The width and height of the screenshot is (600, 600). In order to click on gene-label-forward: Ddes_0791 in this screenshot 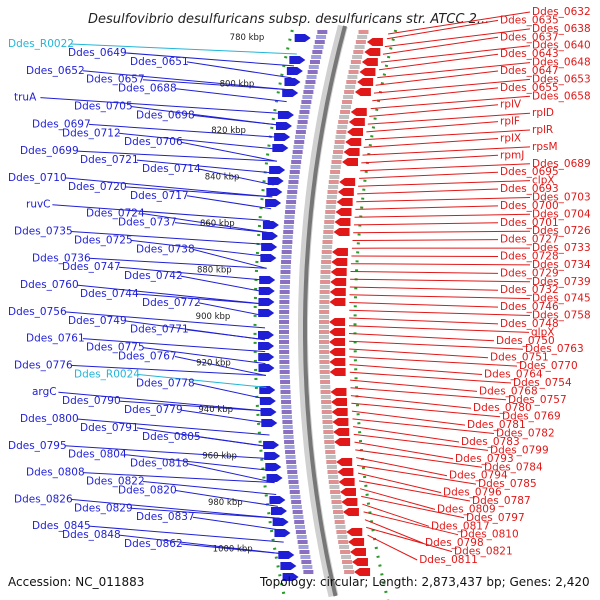, I will do `click(109, 428)`.